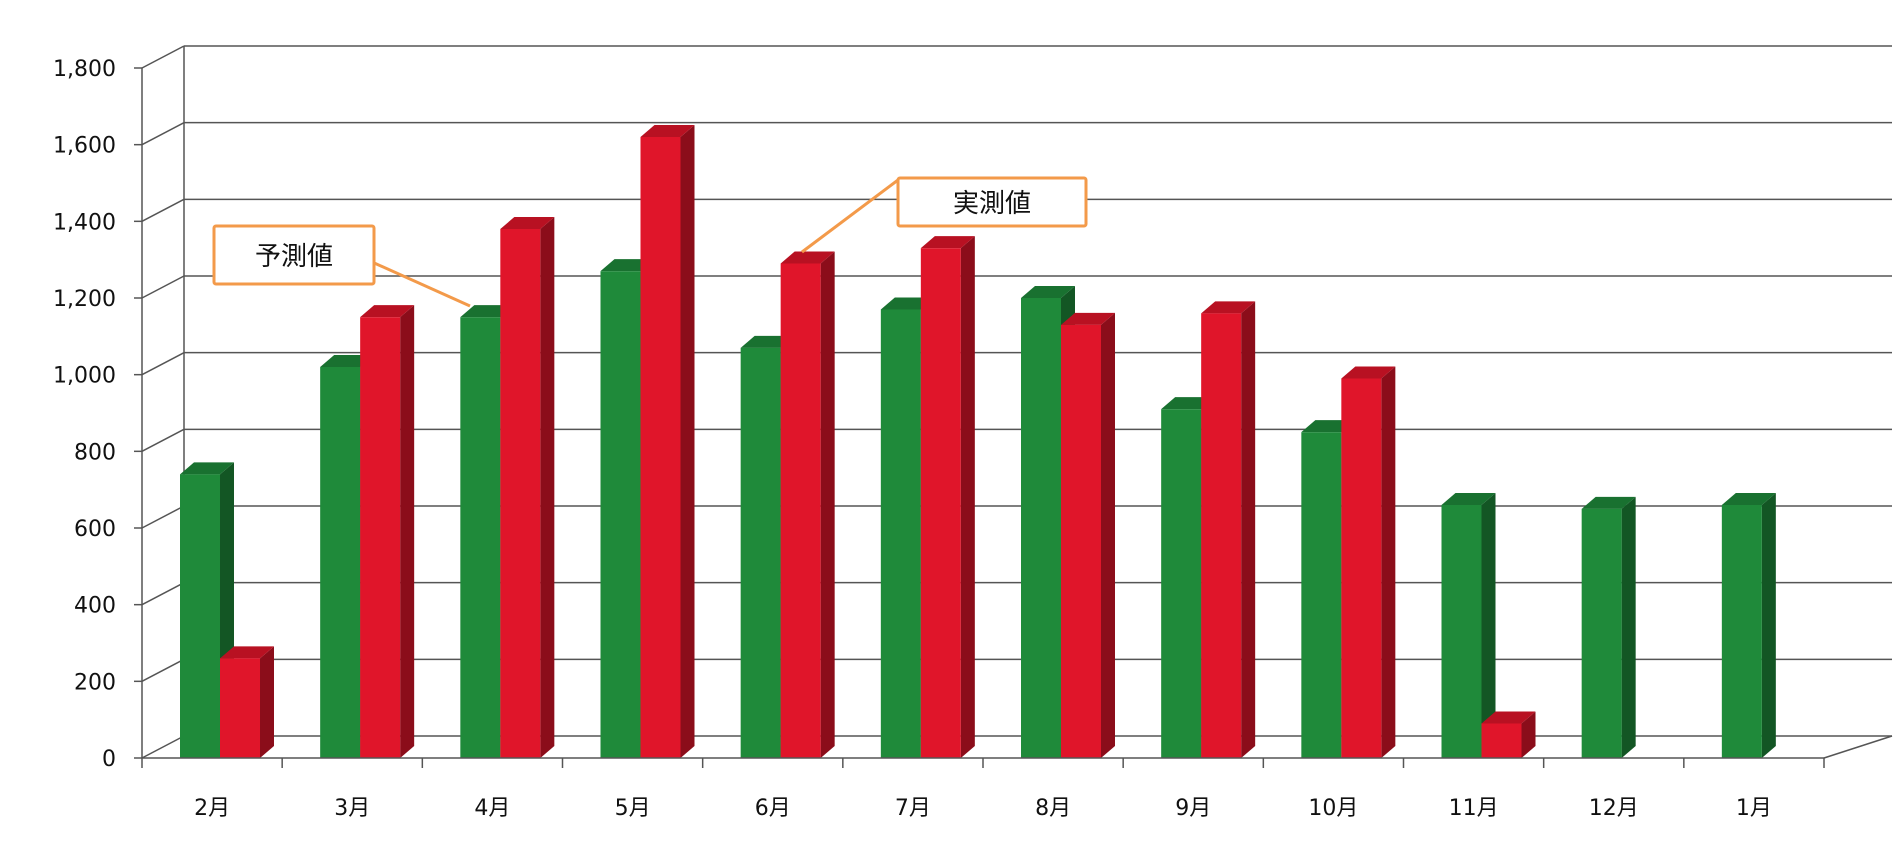  What do you see at coordinates (84, 146) in the screenshot?
I see `y-tick-label: 1,600` at bounding box center [84, 146].